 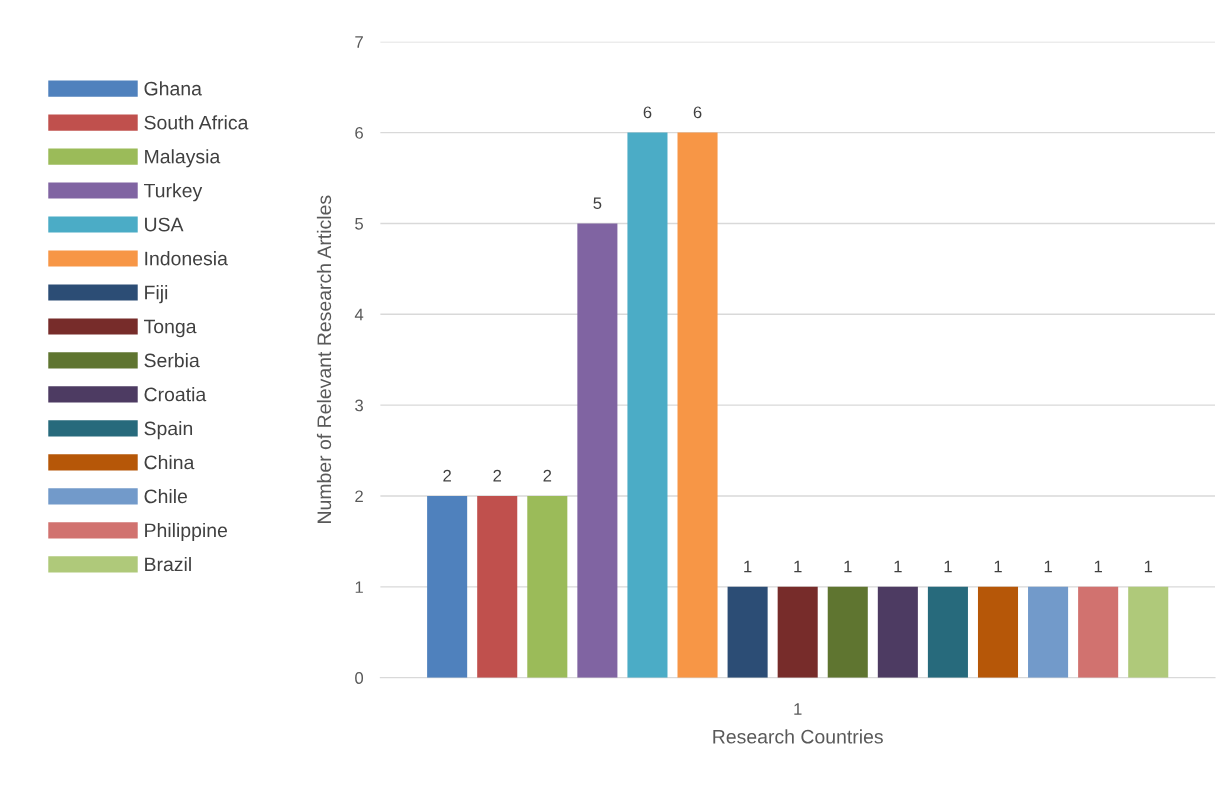 What do you see at coordinates (798, 736) in the screenshot?
I see `x-axis-title: Research Countries` at bounding box center [798, 736].